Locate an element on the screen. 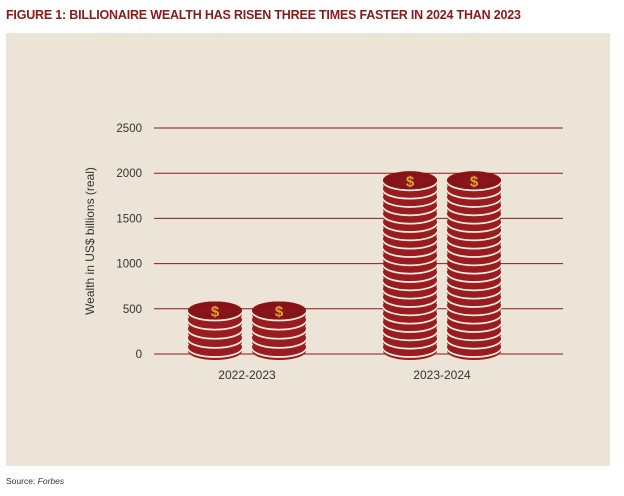 The image size is (624, 496). y-tick-label: 2500 is located at coordinates (129, 129).